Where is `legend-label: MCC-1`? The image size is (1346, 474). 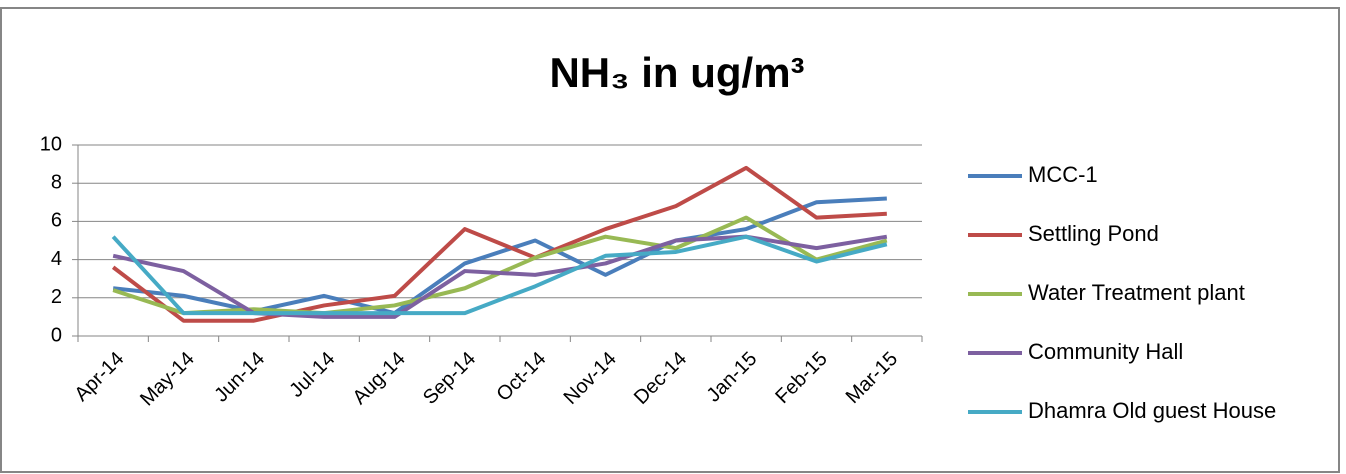
legend-label: MCC-1 is located at coordinates (1063, 174).